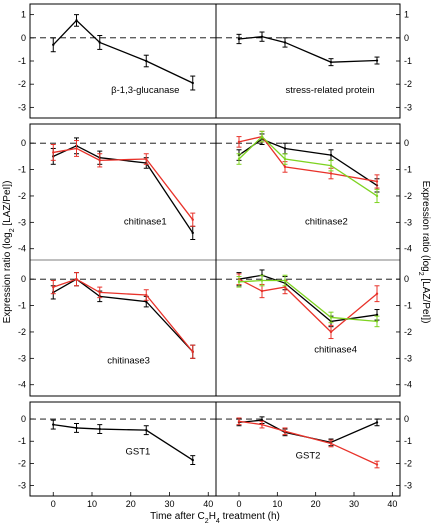 This screenshot has width=432, height=524. I want to click on chart-mid-upper-left: -4 -3 -2 -1 0 chitinase1, so click(117, 195).